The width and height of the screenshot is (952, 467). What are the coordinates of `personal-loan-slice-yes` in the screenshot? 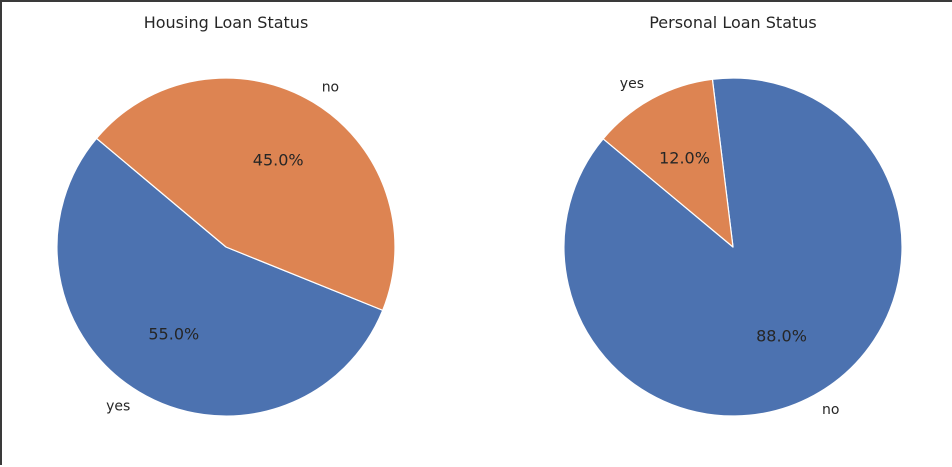 It's located at (668, 163).